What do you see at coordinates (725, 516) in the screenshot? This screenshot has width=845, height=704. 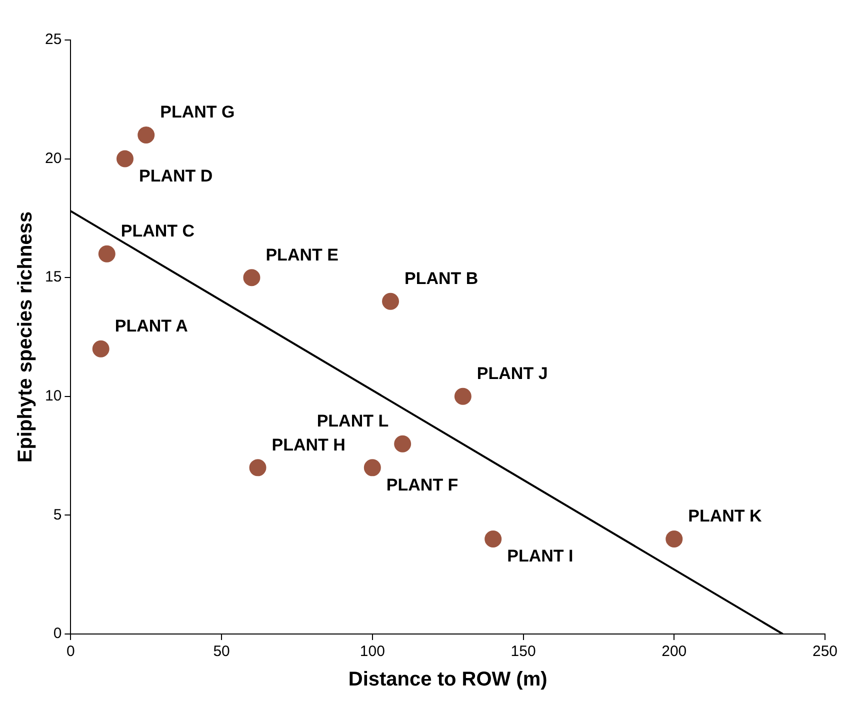 I see `annotation: PLANT K` at bounding box center [725, 516].